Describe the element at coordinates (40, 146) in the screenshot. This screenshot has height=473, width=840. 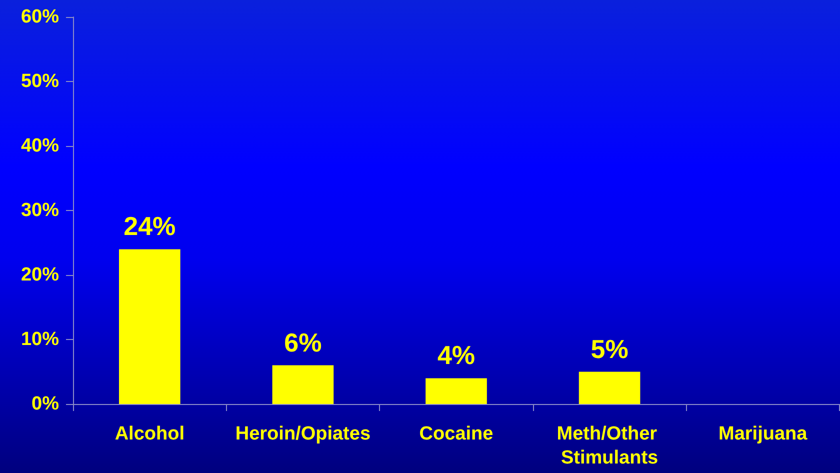
I see `y-tick-label: 40%` at that location.